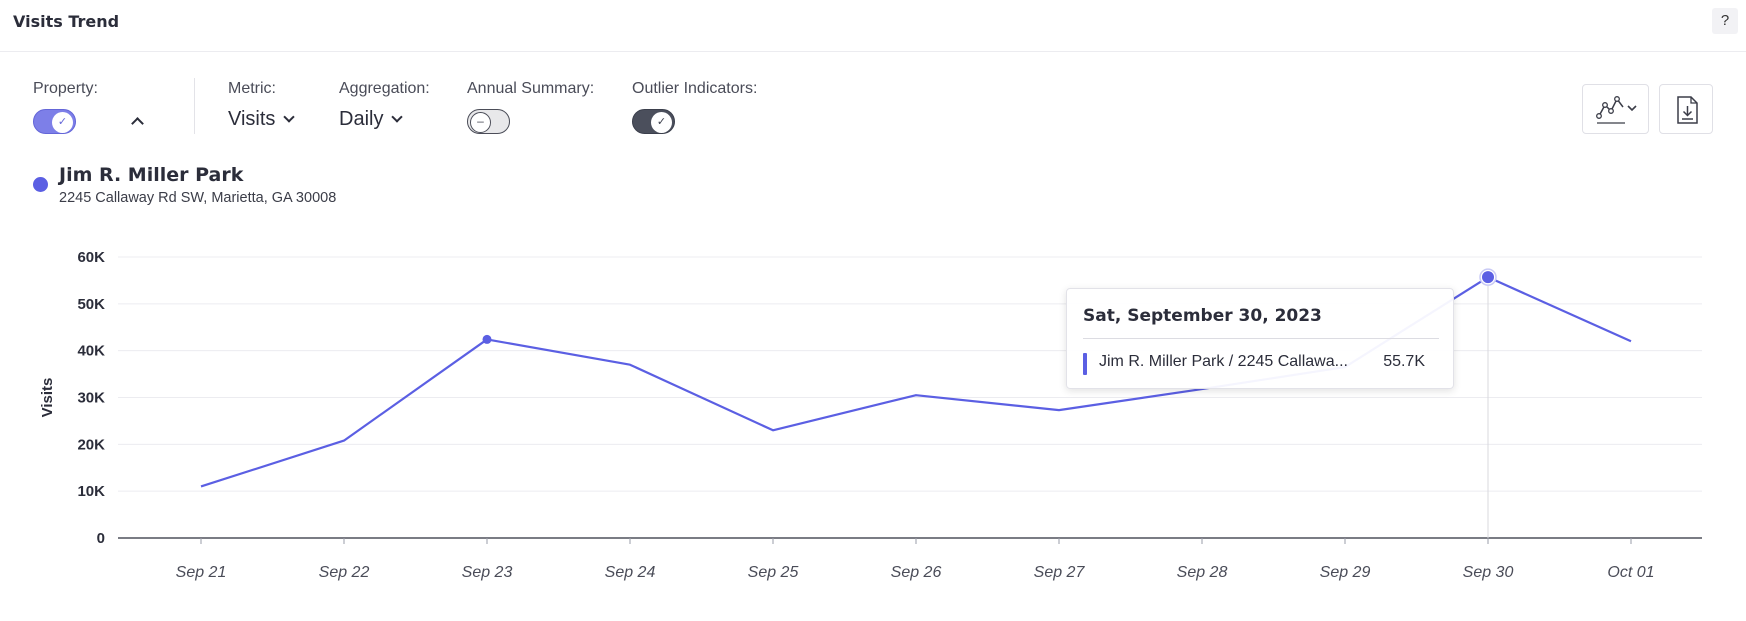  What do you see at coordinates (137, 123) in the screenshot?
I see `chevron-up-icon` at bounding box center [137, 123].